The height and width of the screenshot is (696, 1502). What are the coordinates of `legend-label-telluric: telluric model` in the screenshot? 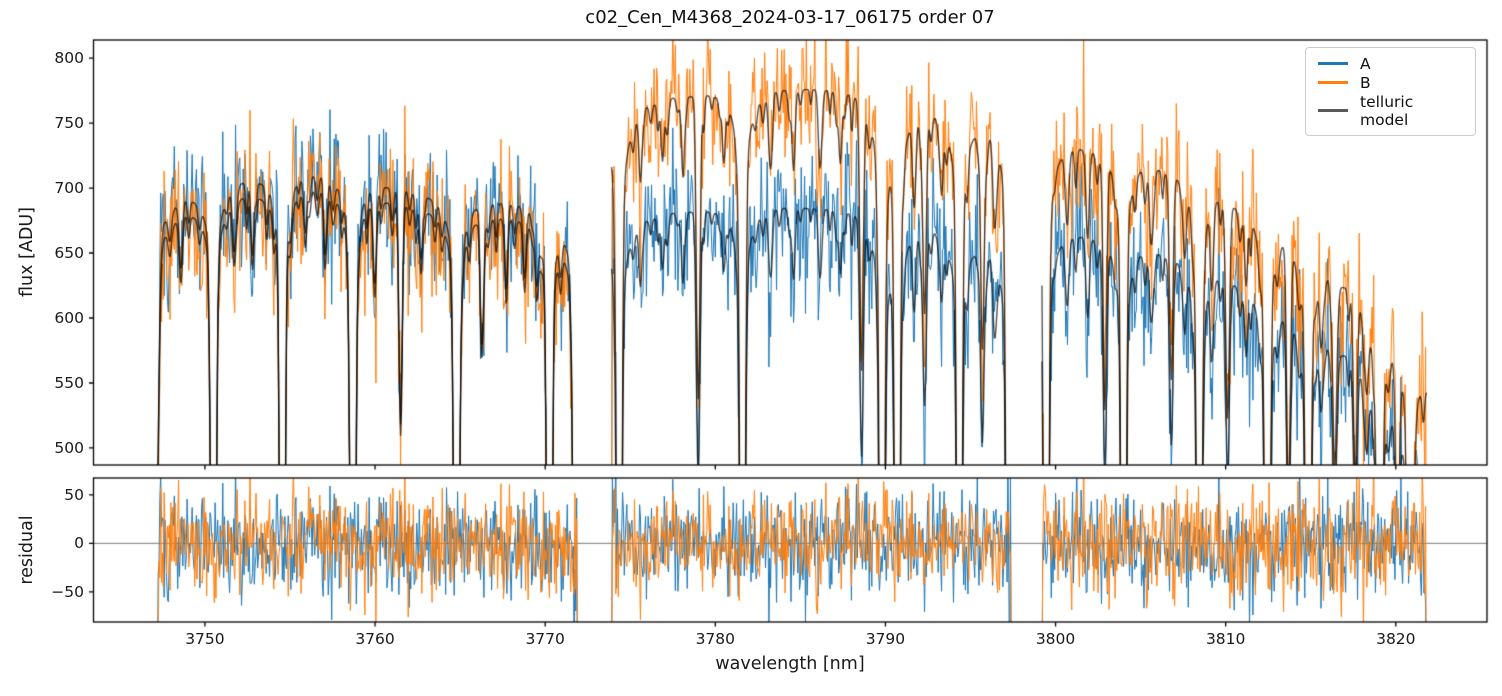 It's located at (1387, 110).